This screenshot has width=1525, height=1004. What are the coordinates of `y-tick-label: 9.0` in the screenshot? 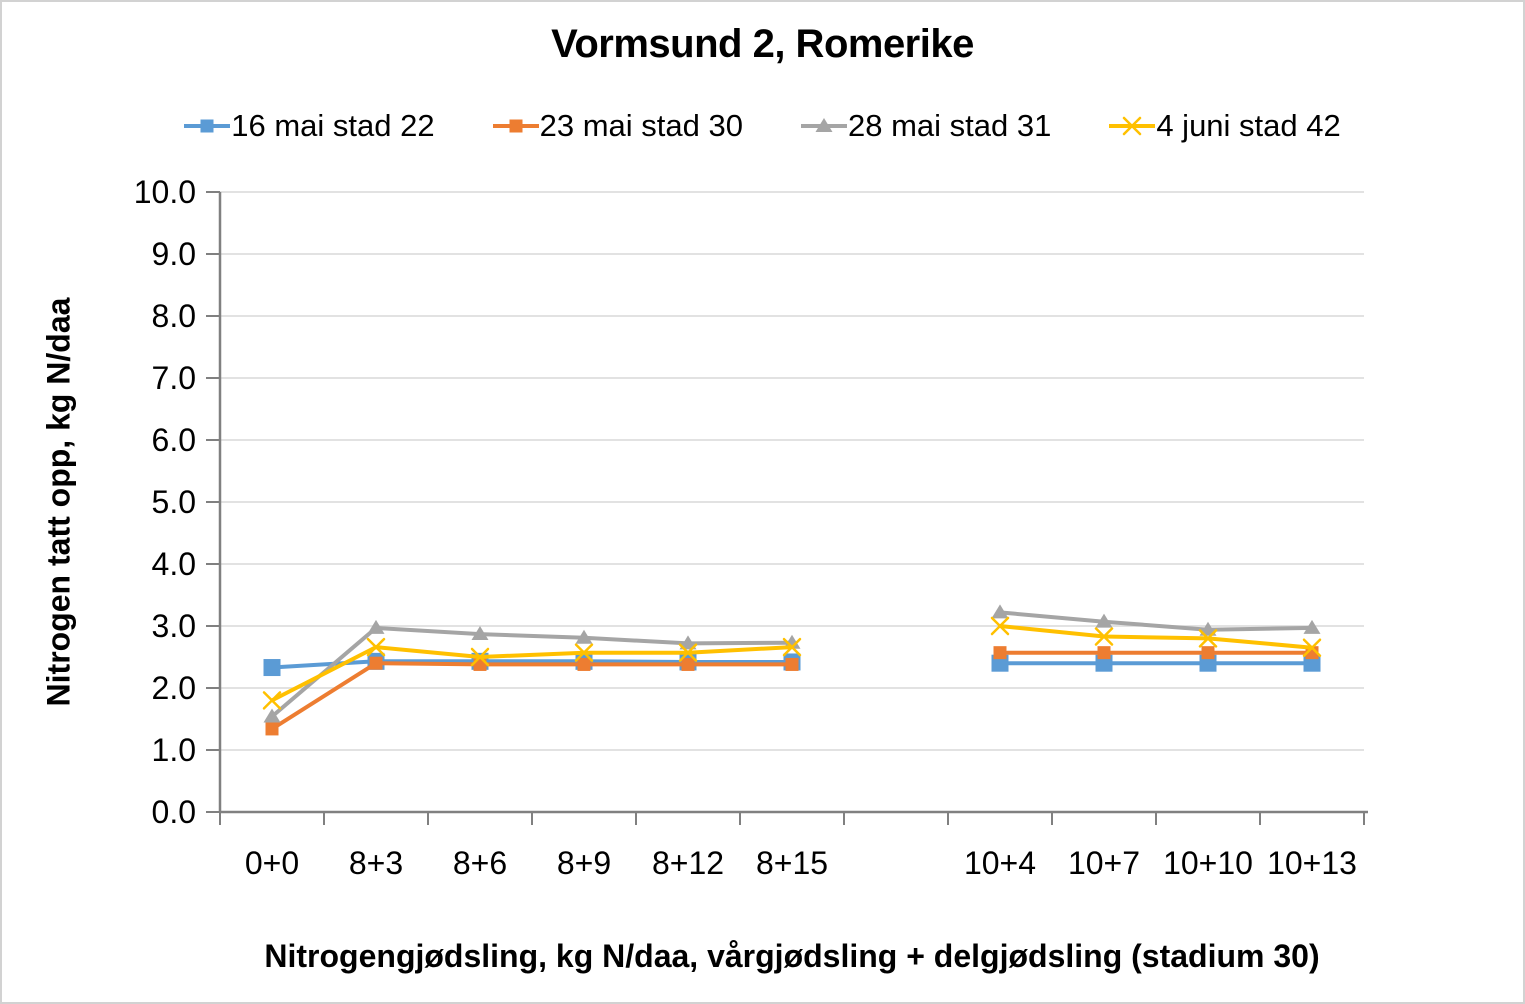 It's located at (174, 254).